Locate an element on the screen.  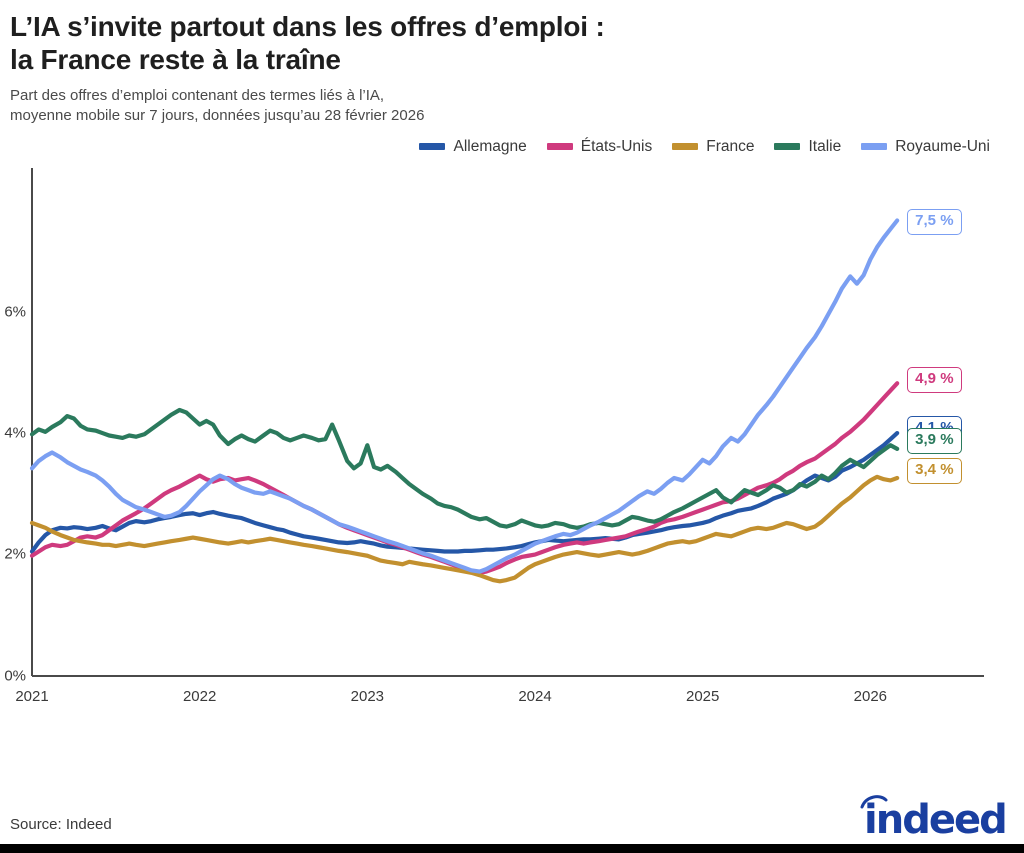
legend-item-label: États-Unis is located at coordinates (616, 146).